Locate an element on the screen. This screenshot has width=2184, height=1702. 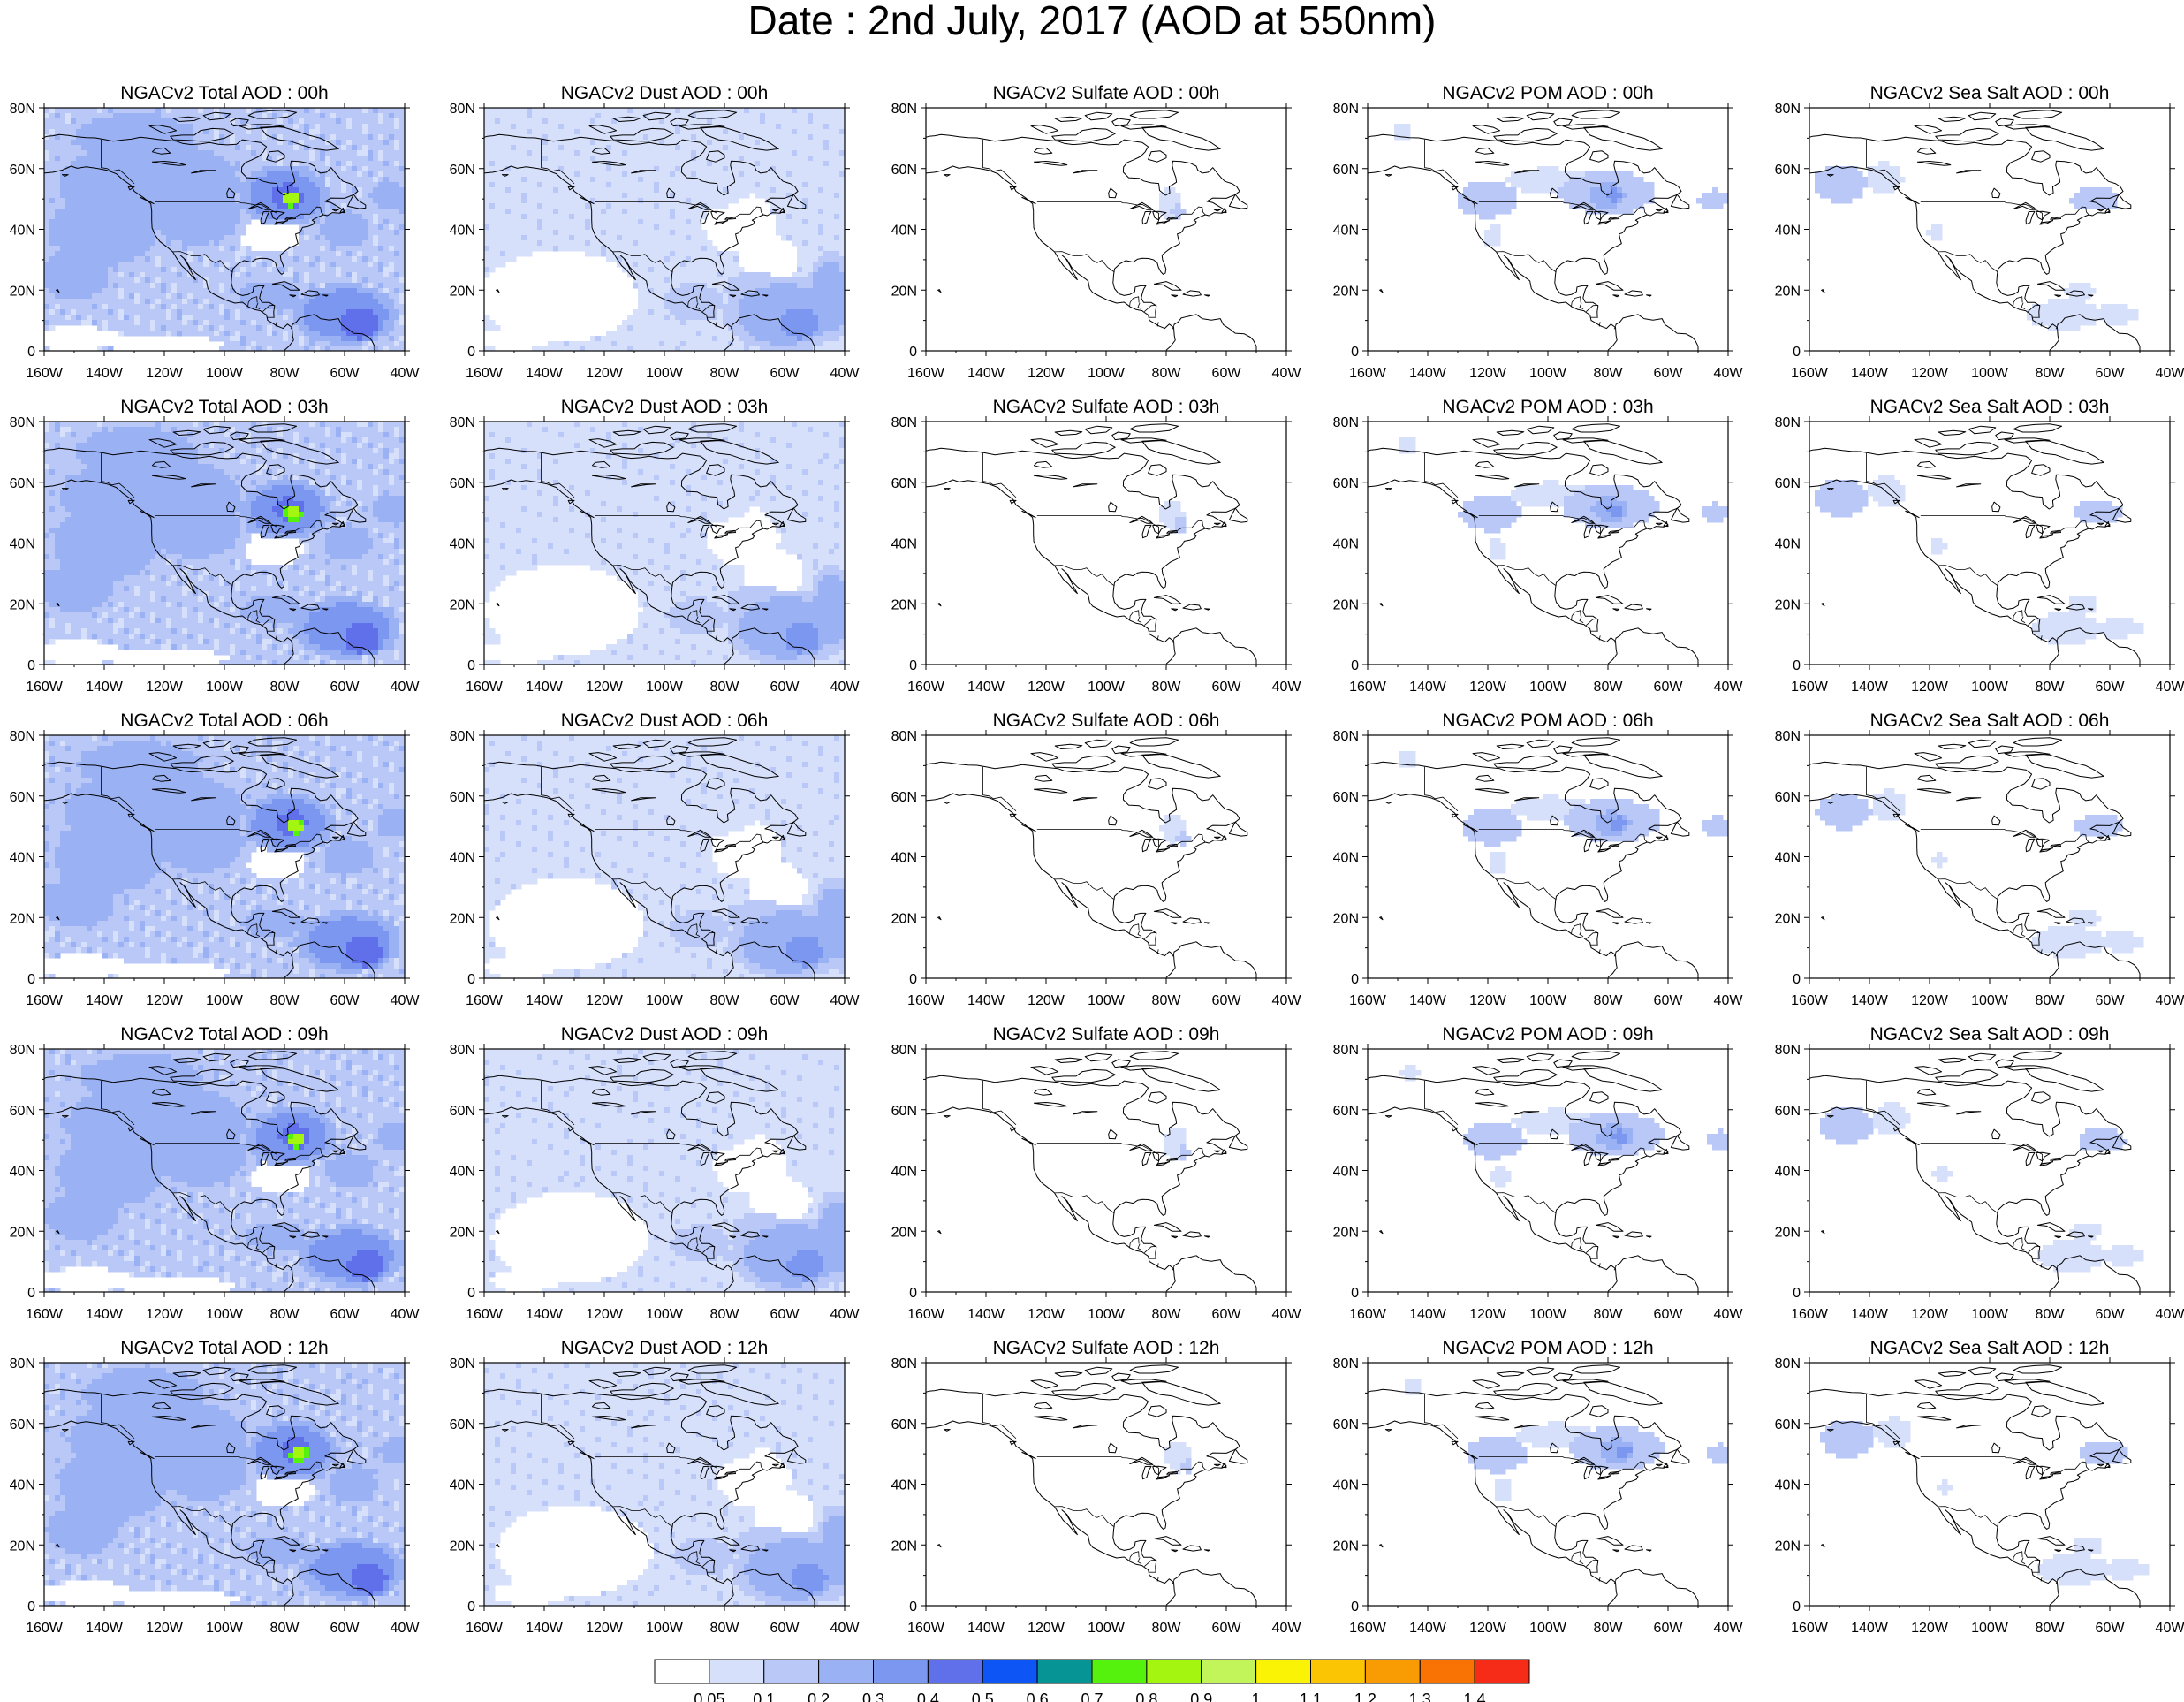
colorbar-label: 1.4 is located at coordinates (1475, 1696).